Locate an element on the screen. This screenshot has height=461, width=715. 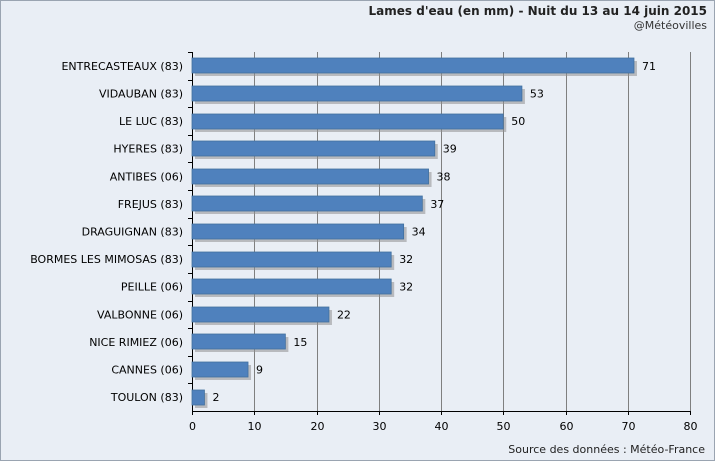
data-label: 15 is located at coordinates (300, 342).